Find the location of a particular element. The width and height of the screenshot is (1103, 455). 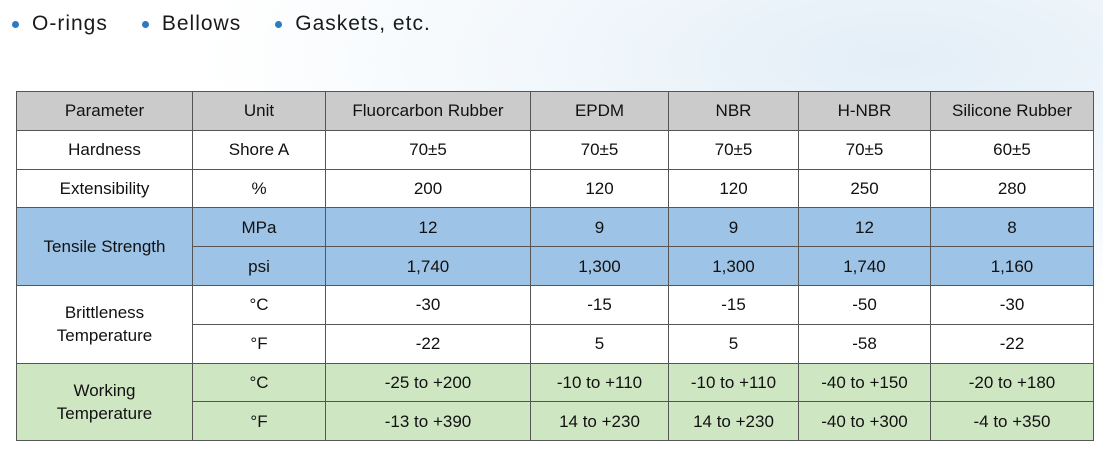

value-cell: -40 to +300 is located at coordinates (864, 421).